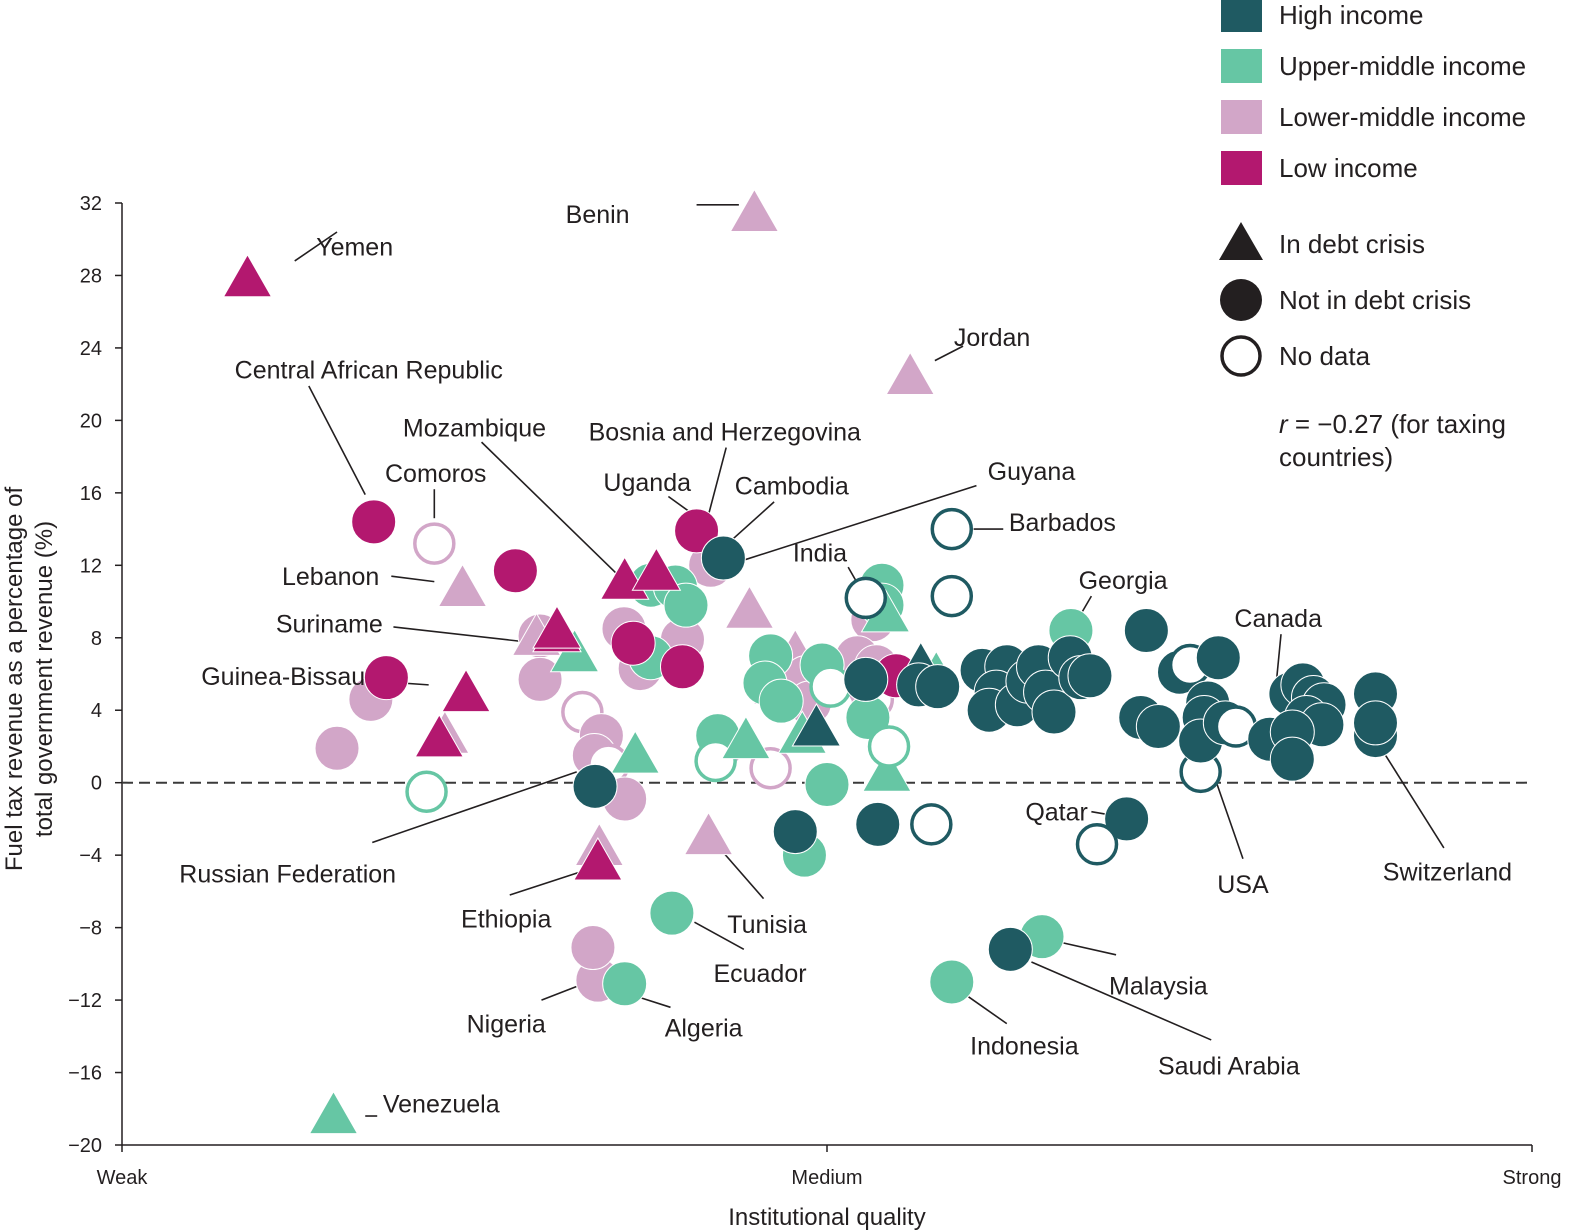 This screenshot has height=1232, width=1570. What do you see at coordinates (792, 487) in the screenshot?
I see `label-cambodia: Cambodia` at bounding box center [792, 487].